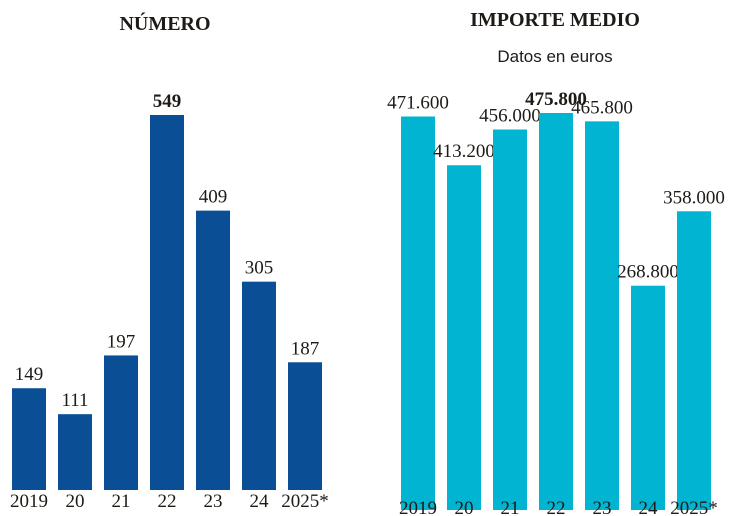 The width and height of the screenshot is (730, 516). What do you see at coordinates (464, 151) in the screenshot?
I see `data-label: 413.200` at bounding box center [464, 151].